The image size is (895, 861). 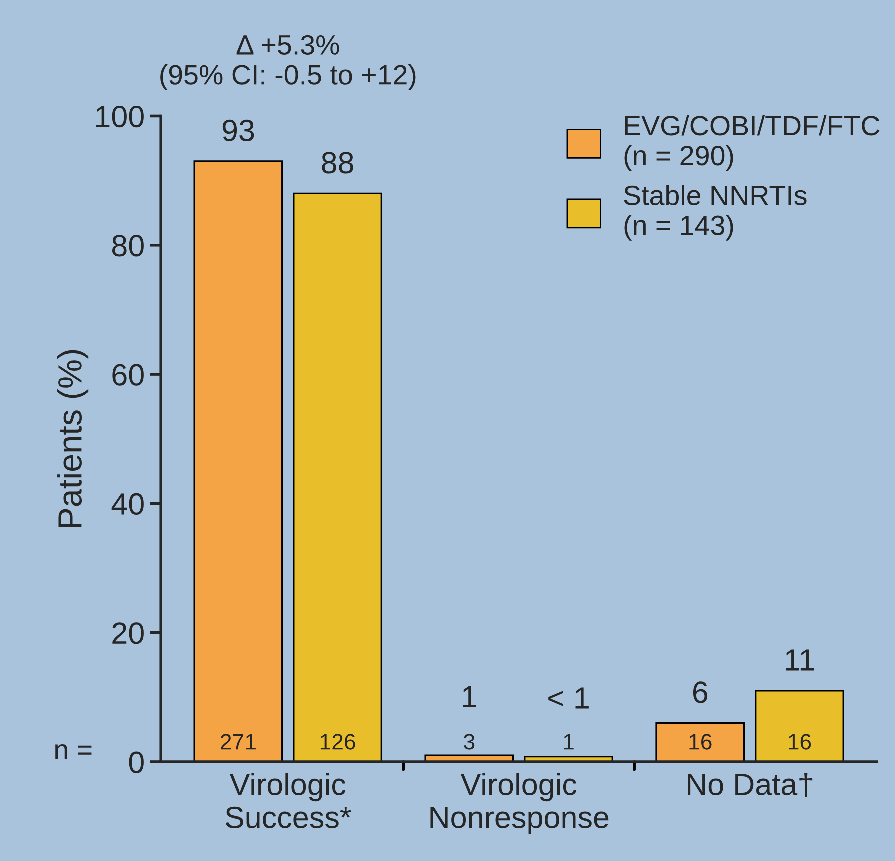 I want to click on data-label: 11, so click(x=800, y=660).